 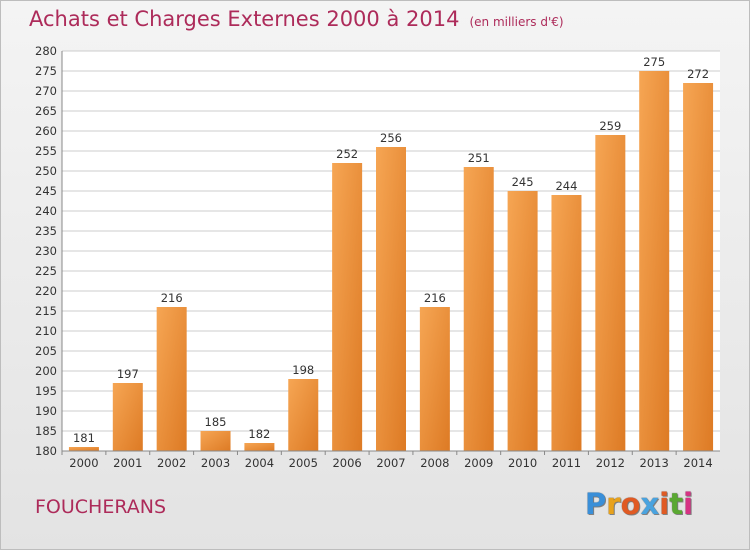 What do you see at coordinates (610, 126) in the screenshot?
I see `data-label: 259` at bounding box center [610, 126].